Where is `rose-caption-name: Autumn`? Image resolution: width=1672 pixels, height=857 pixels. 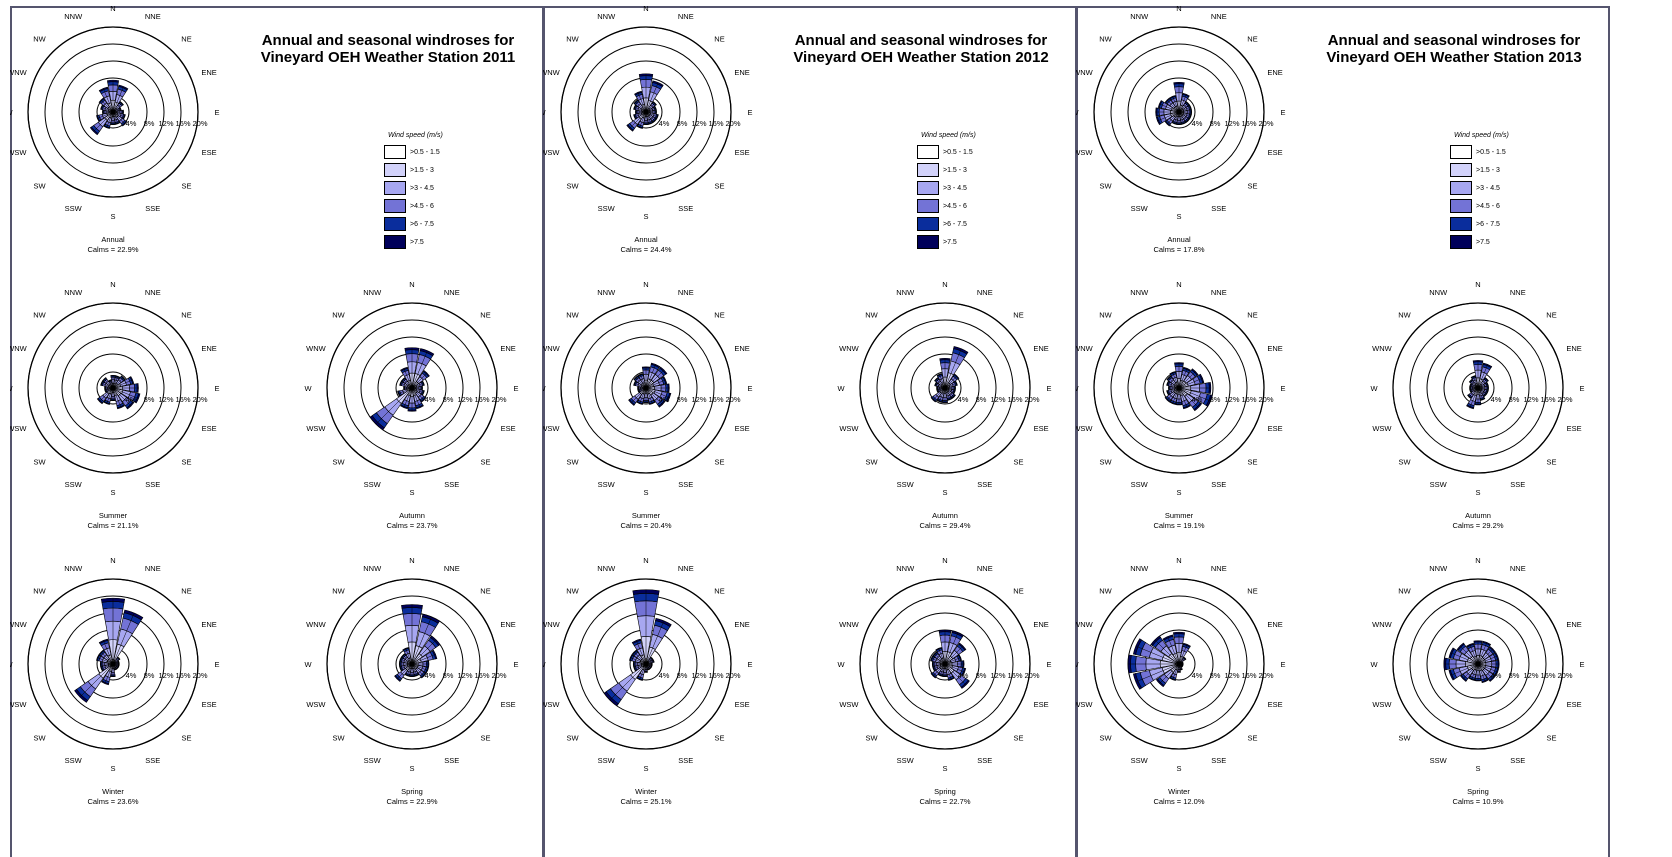 rose-caption-name: Autumn is located at coordinates (412, 515).